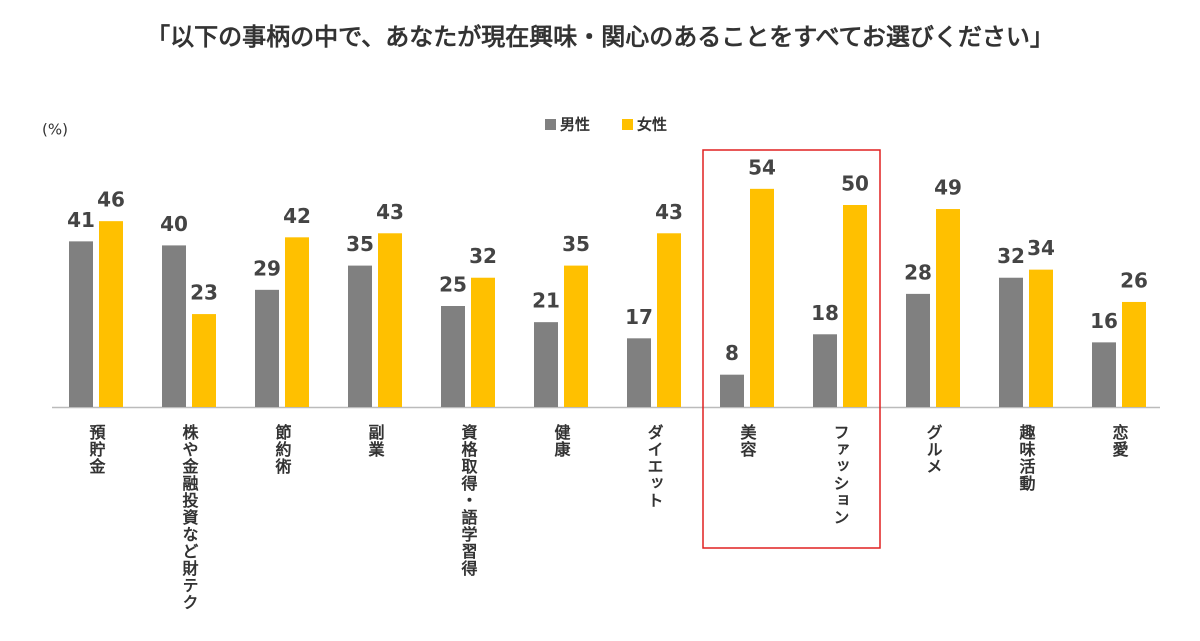 The height and width of the screenshot is (641, 1200). I want to click on x-tick-label: 趣味活動, so click(1027, 457).